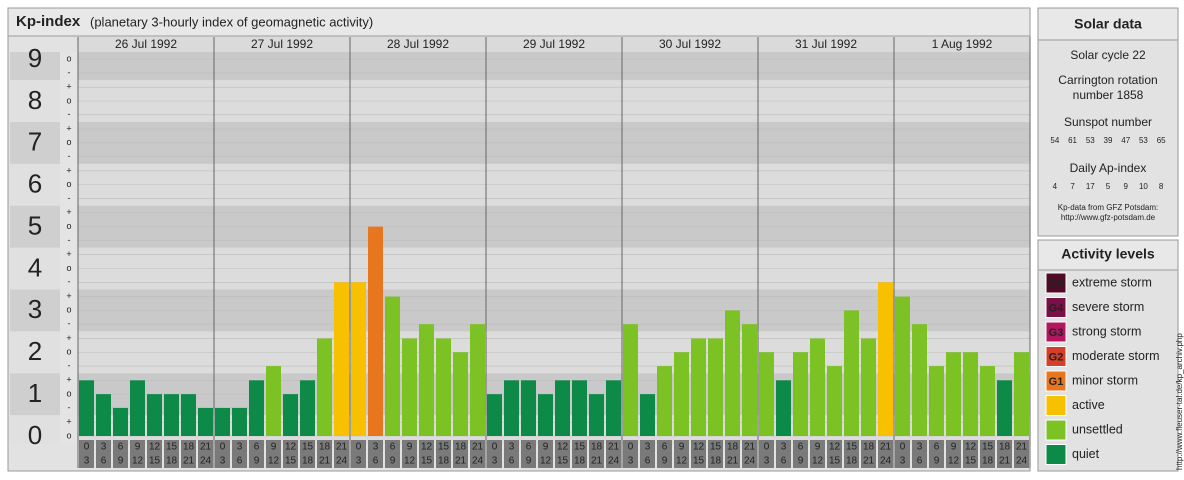 The image size is (1184, 480). Describe the element at coordinates (554, 66) in the screenshot. I see `band` at that location.